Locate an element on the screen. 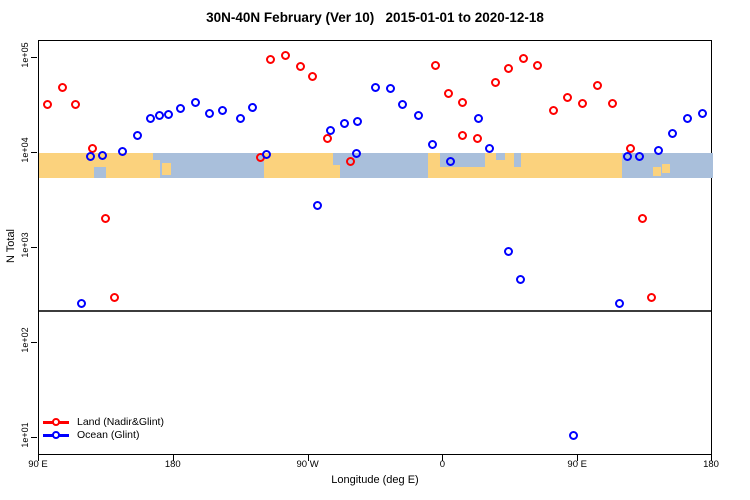 This screenshot has width=750, height=500. x-axis-tick-label: 90 W is located at coordinates (307, 464).